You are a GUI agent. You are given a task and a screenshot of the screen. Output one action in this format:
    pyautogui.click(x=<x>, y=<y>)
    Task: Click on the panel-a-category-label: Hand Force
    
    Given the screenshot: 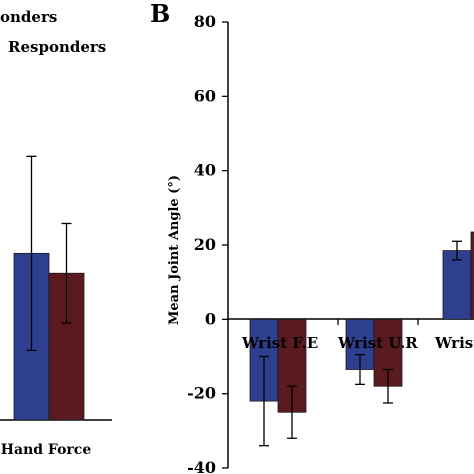 What is the action you would take?
    pyautogui.click(x=46, y=450)
    